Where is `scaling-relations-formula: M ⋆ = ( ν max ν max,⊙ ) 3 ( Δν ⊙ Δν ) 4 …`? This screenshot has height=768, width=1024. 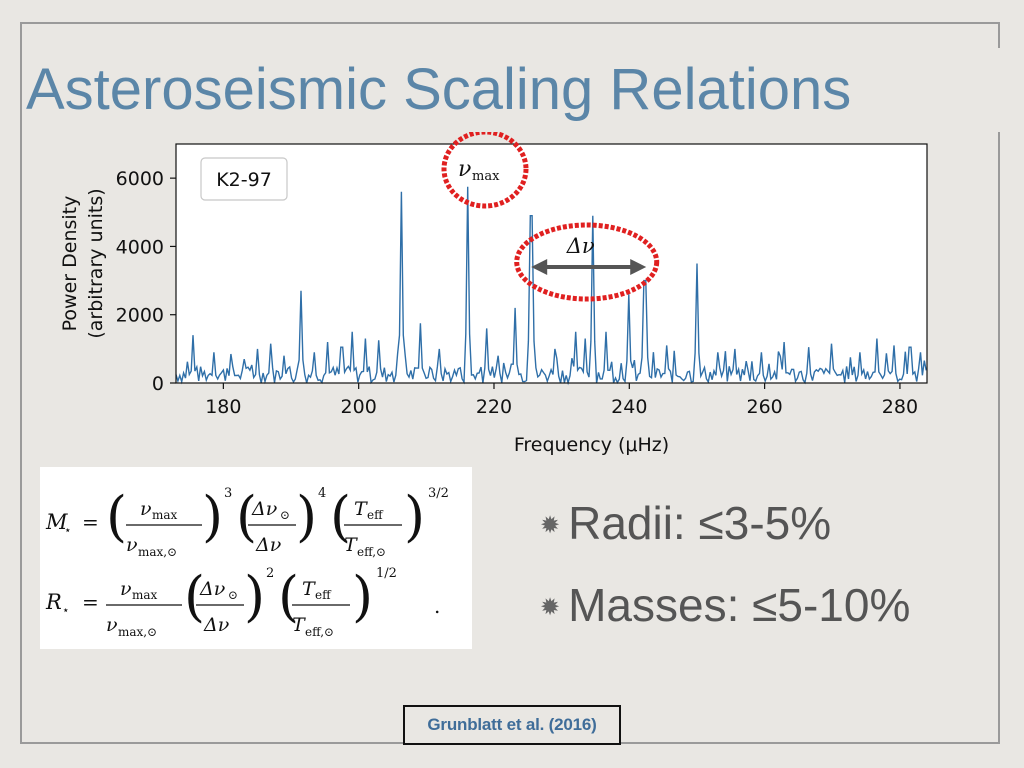 scaling-relations-formula: M ⋆ = ( ν max ν max,⊙ ) 3 ( Δν ⊙ Δν ) 4 … is located at coordinates (256, 558).